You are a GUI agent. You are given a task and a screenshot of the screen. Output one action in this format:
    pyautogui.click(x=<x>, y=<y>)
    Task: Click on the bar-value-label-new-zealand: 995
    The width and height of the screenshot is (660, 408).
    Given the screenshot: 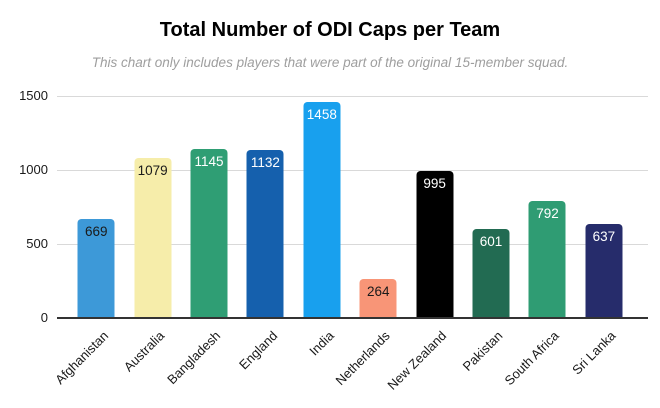 What is the action you would take?
    pyautogui.click(x=434, y=183)
    